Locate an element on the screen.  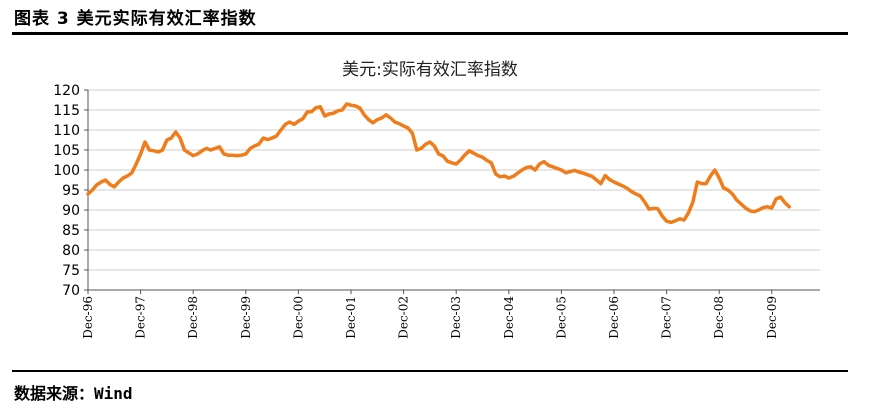
x-tick-label: Dec-96 is located at coordinates (88, 317).